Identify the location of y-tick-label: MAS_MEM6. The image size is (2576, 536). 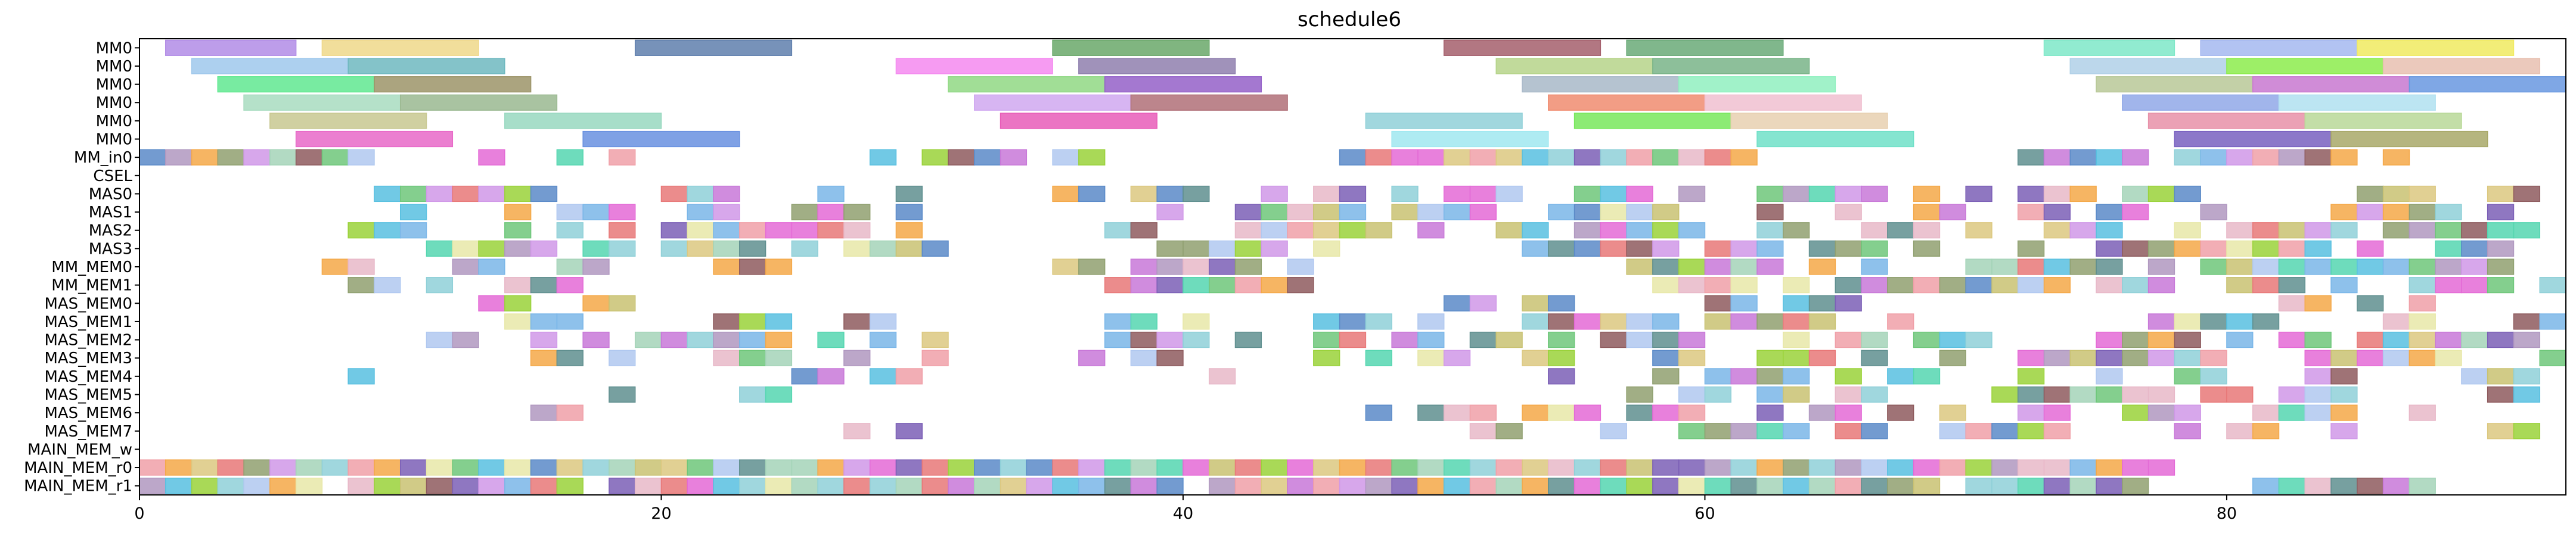
(88, 413).